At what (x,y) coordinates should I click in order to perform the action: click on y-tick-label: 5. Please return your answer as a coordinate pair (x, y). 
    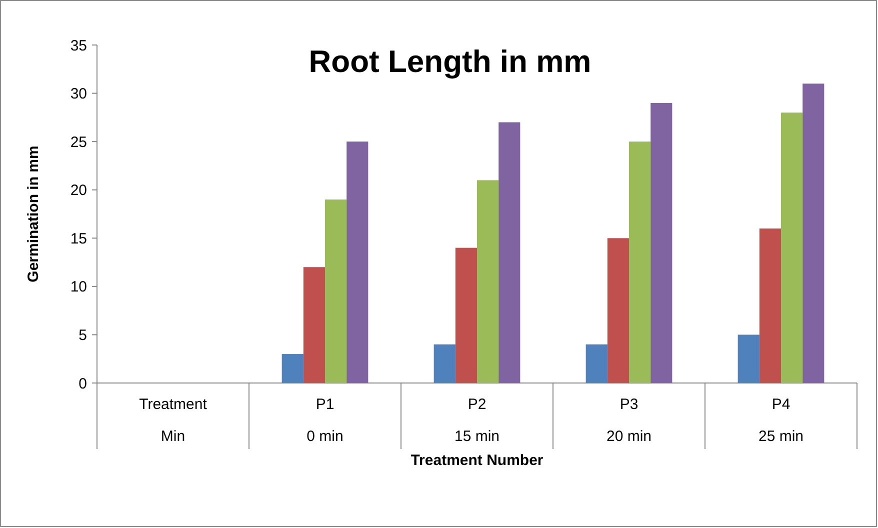
    Looking at the image, I should click on (82, 335).